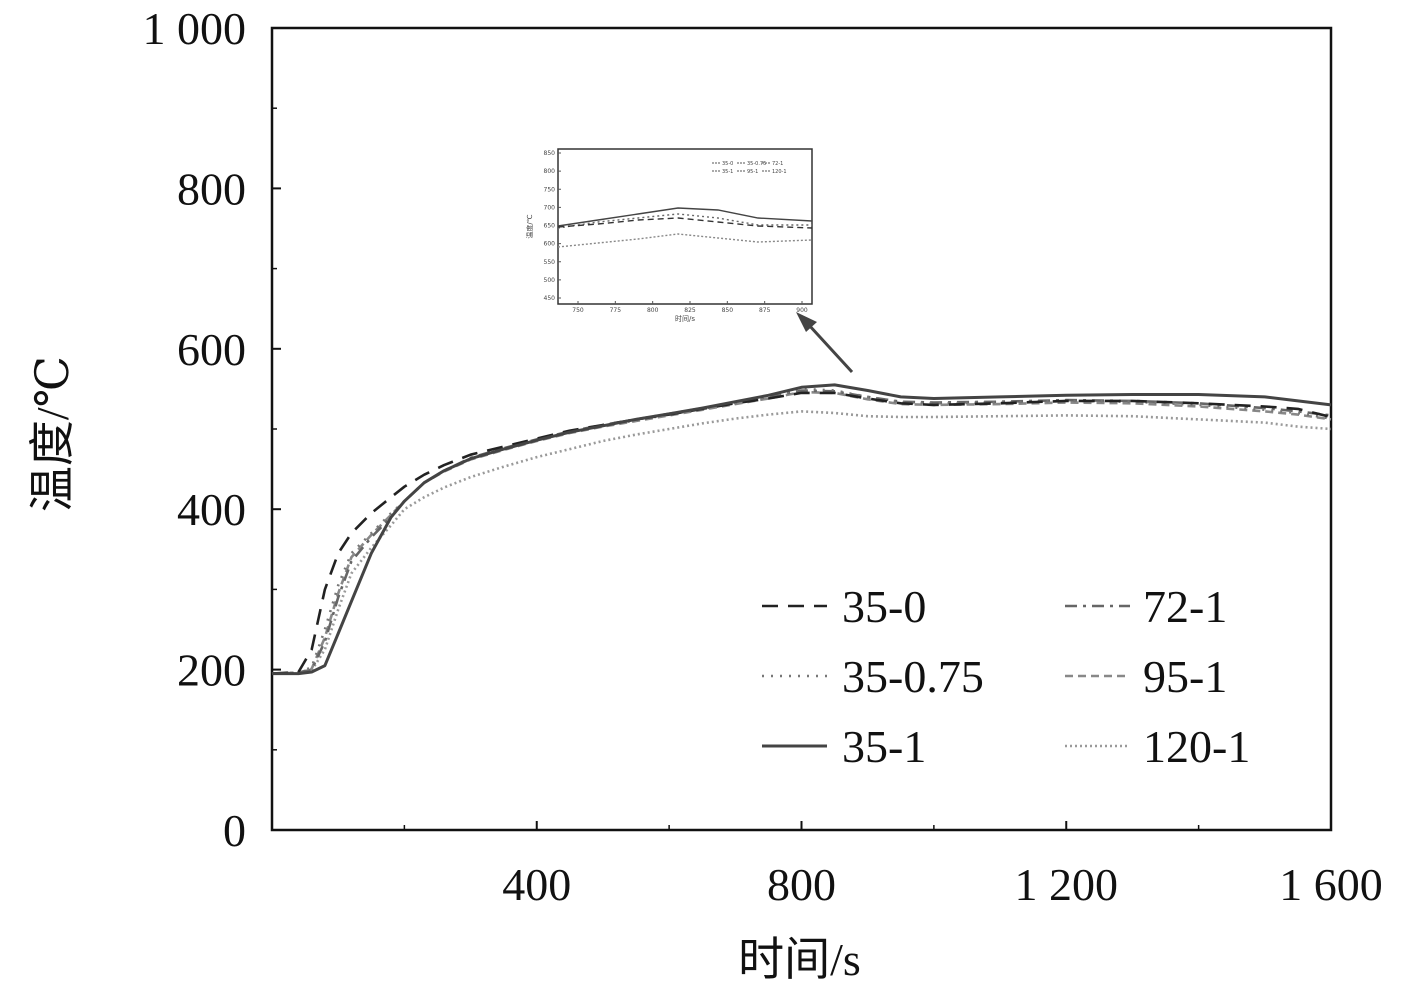  Describe the element at coordinates (752, 172) in the screenshot. I see `inset-legend-label: 95-1` at that location.